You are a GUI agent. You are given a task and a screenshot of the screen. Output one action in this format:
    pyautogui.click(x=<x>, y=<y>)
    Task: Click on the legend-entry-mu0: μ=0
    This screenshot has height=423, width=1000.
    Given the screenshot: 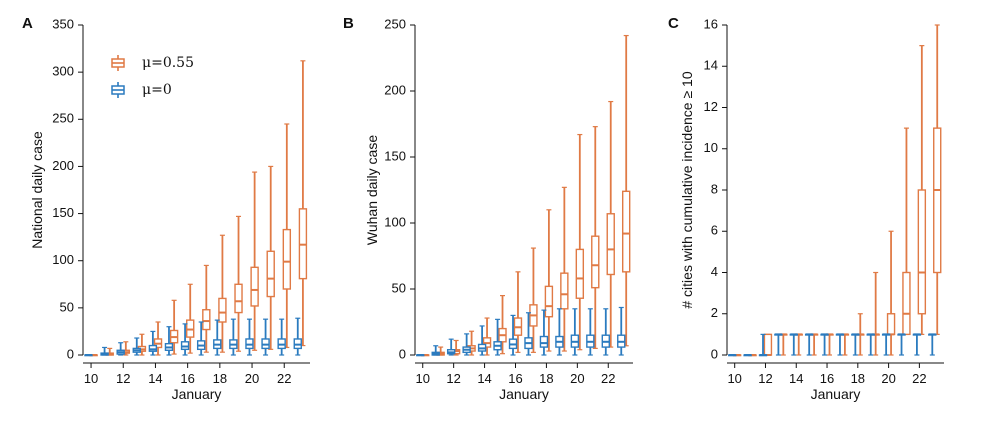 What is the action you would take?
    pyautogui.click(x=141, y=90)
    